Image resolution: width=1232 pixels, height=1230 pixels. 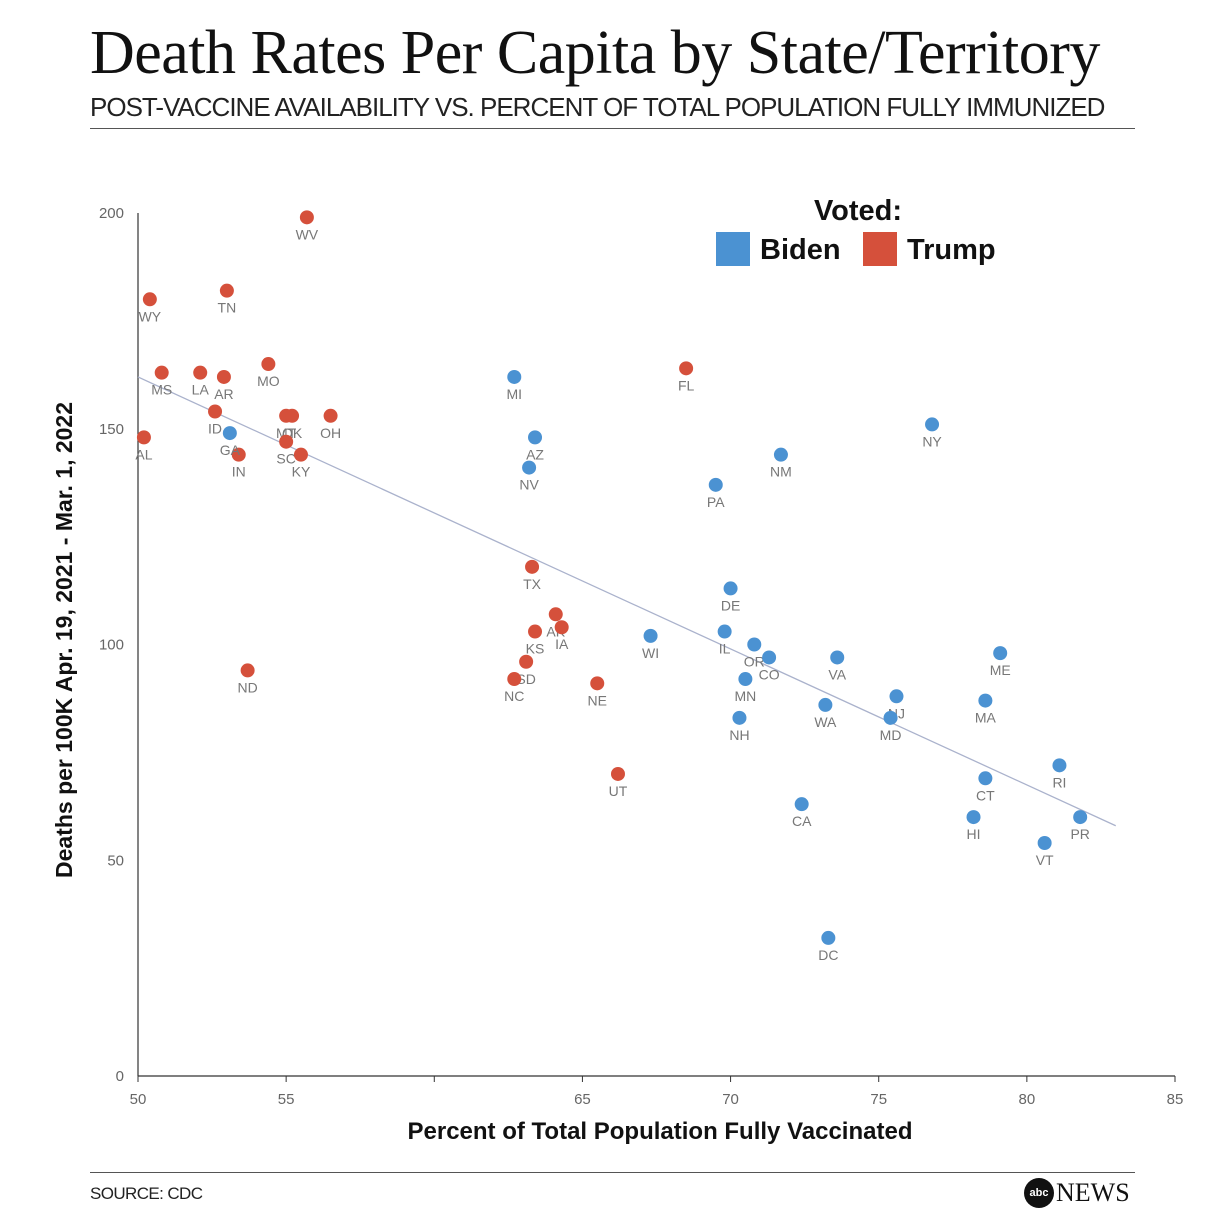 What do you see at coordinates (878, 1099) in the screenshot?
I see `x-tick-label: 75` at bounding box center [878, 1099].